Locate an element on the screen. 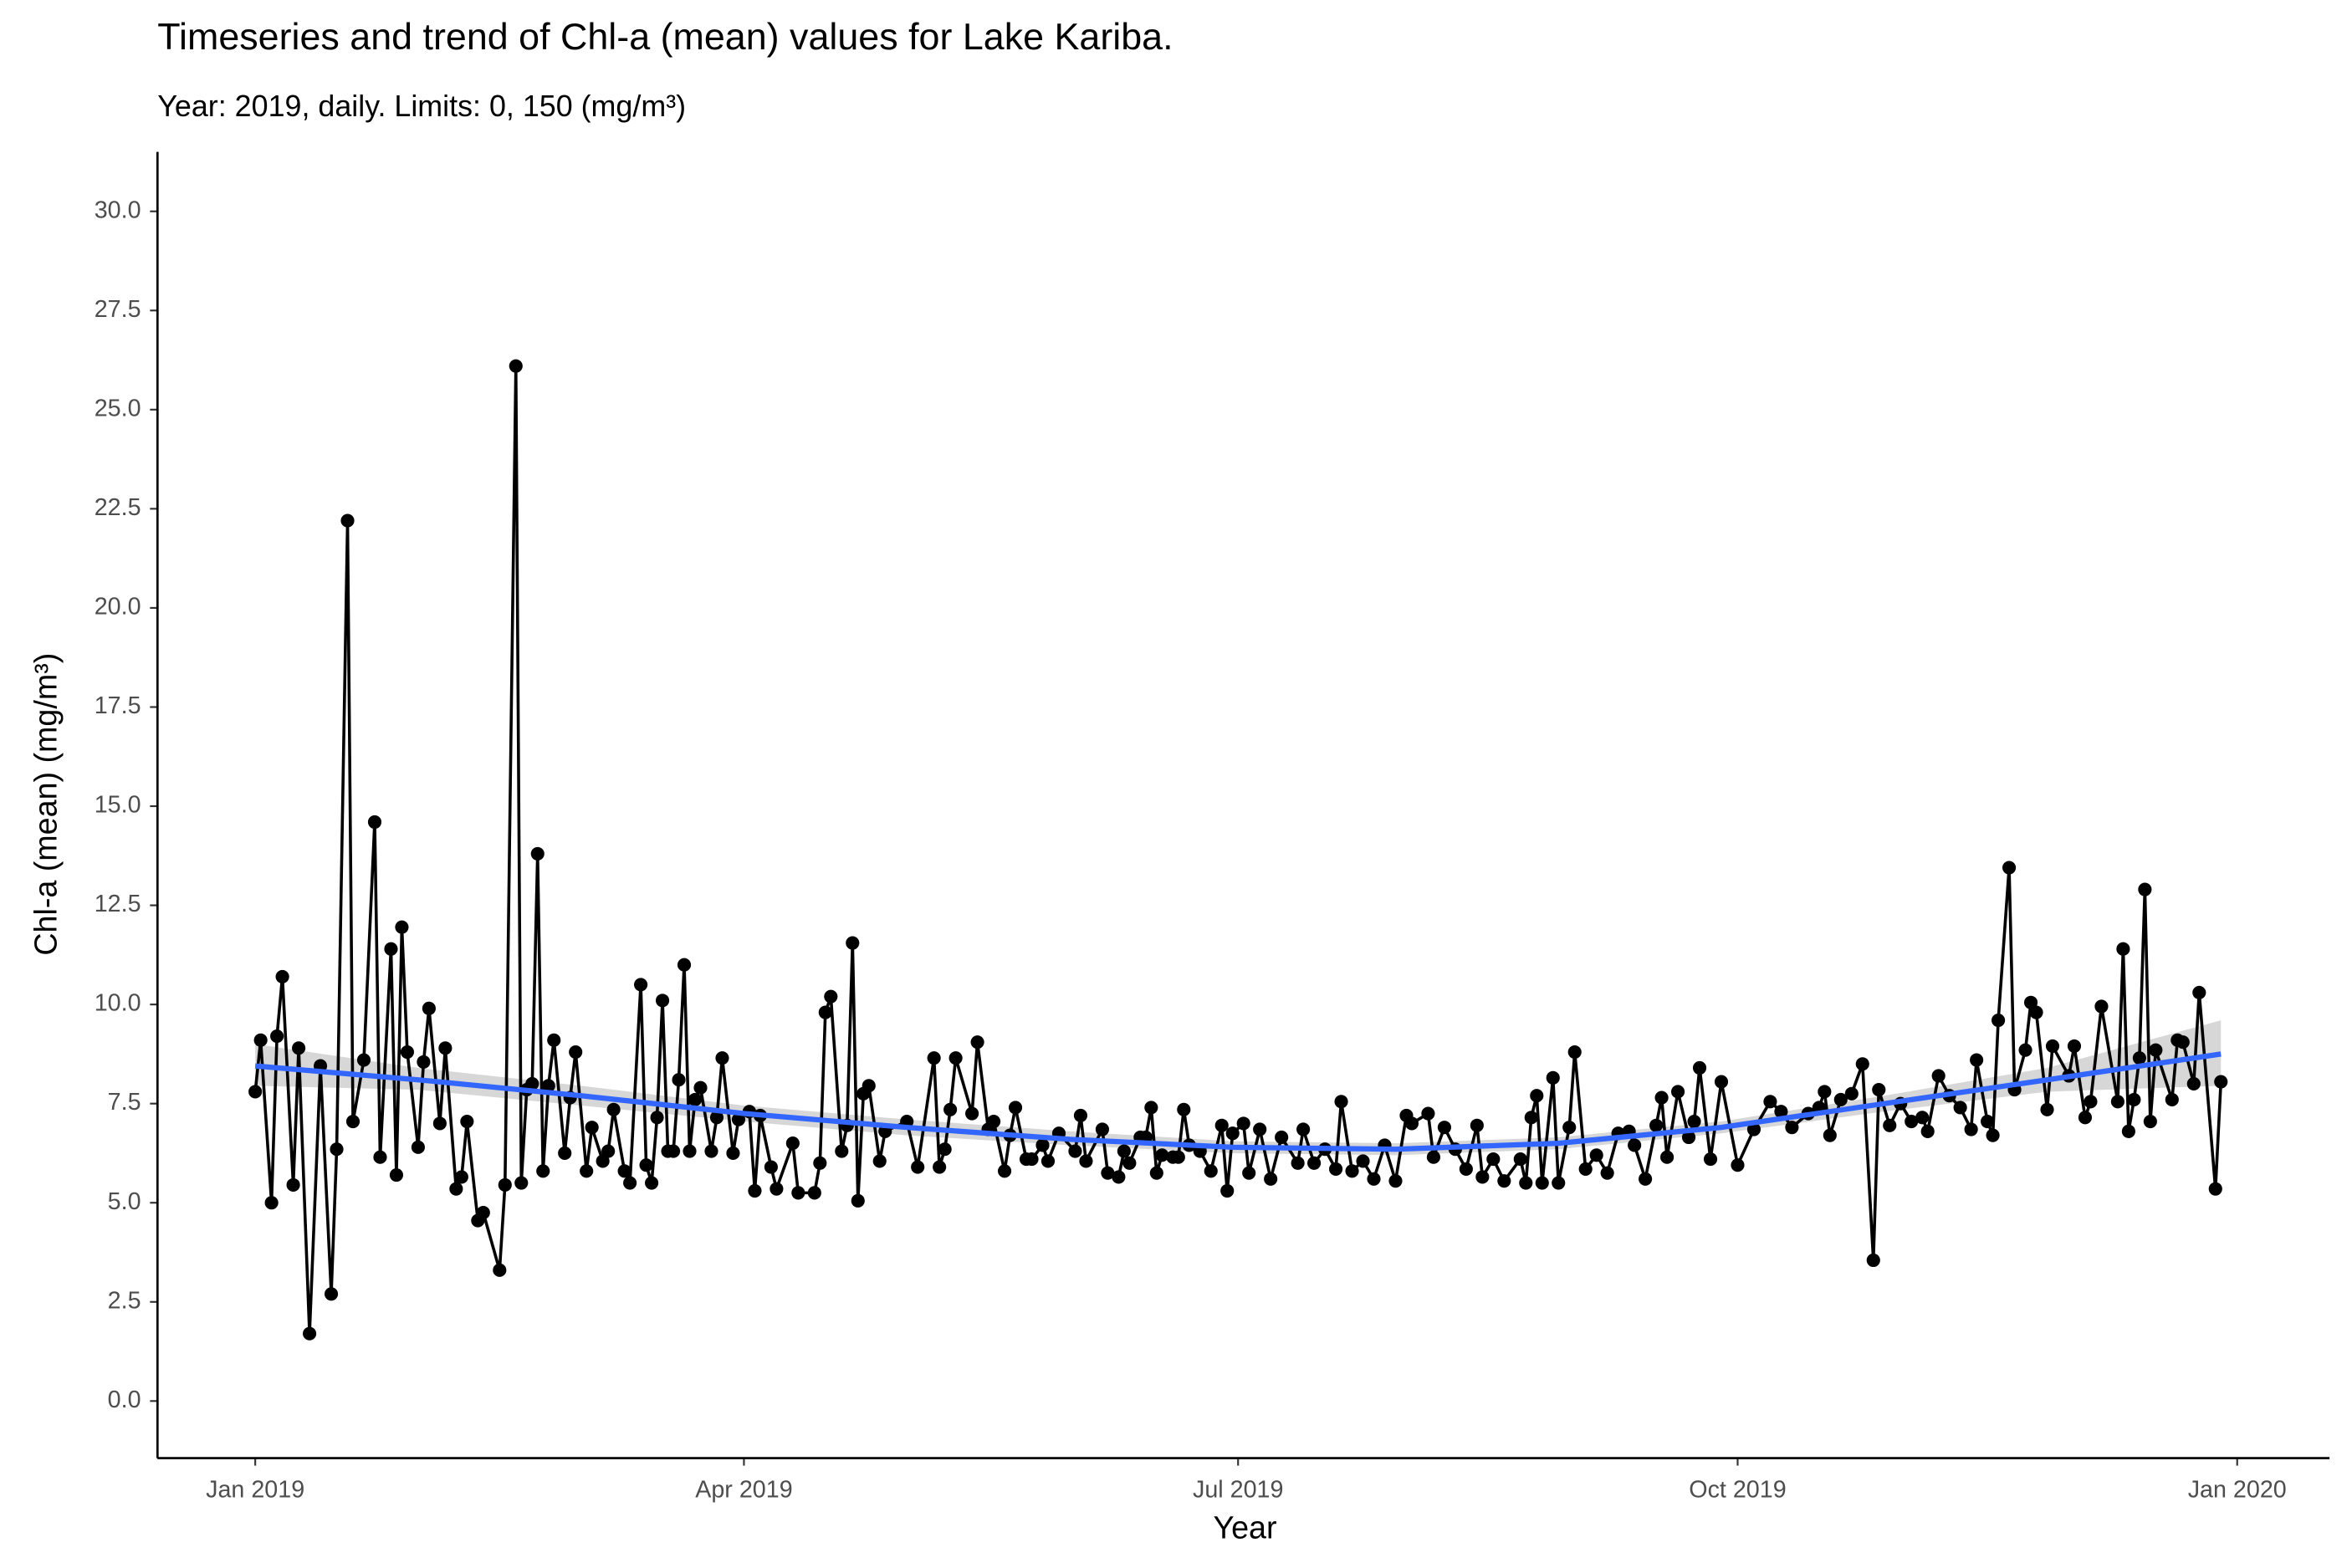  y-tick-label: 5.0 is located at coordinates (125, 1201).